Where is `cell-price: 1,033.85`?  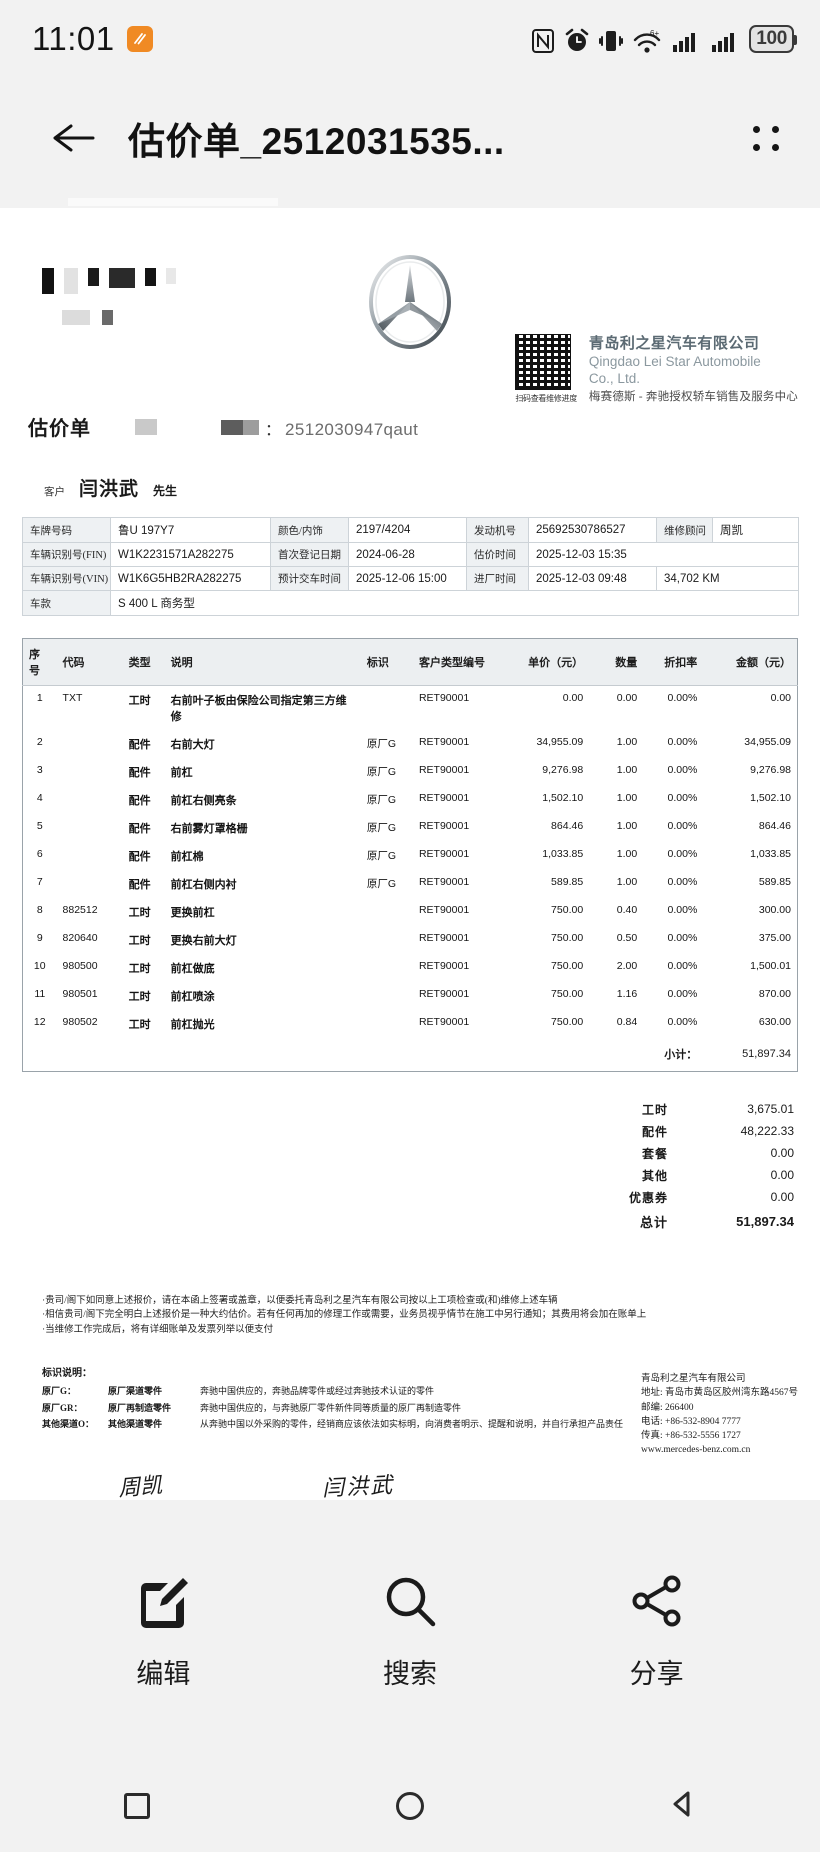
cell-price: 1,033.85 is located at coordinates (563, 854).